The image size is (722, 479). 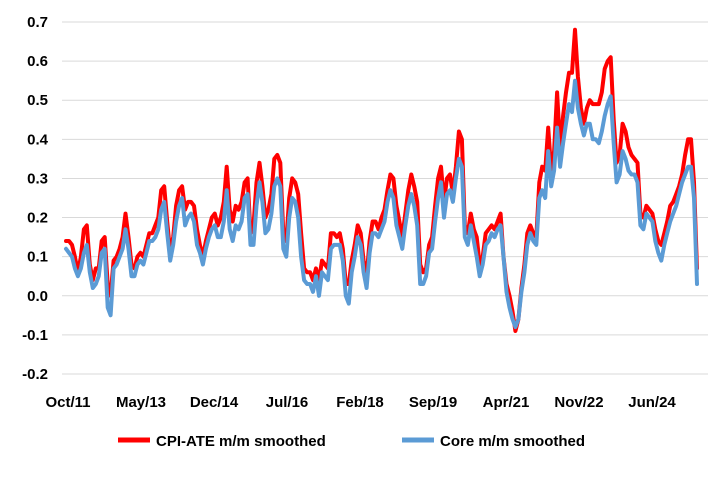 I want to click on y-tick-label: 0.6, so click(x=37, y=61).